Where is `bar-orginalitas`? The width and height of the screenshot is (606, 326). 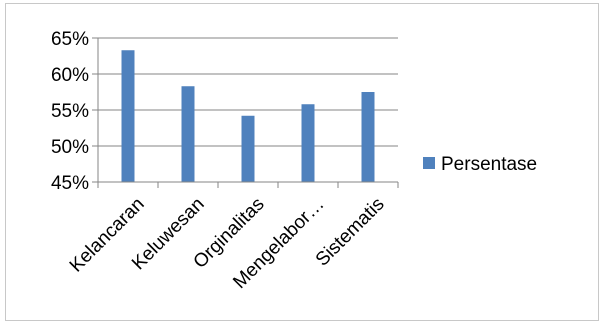 bar-orginalitas is located at coordinates (248, 148).